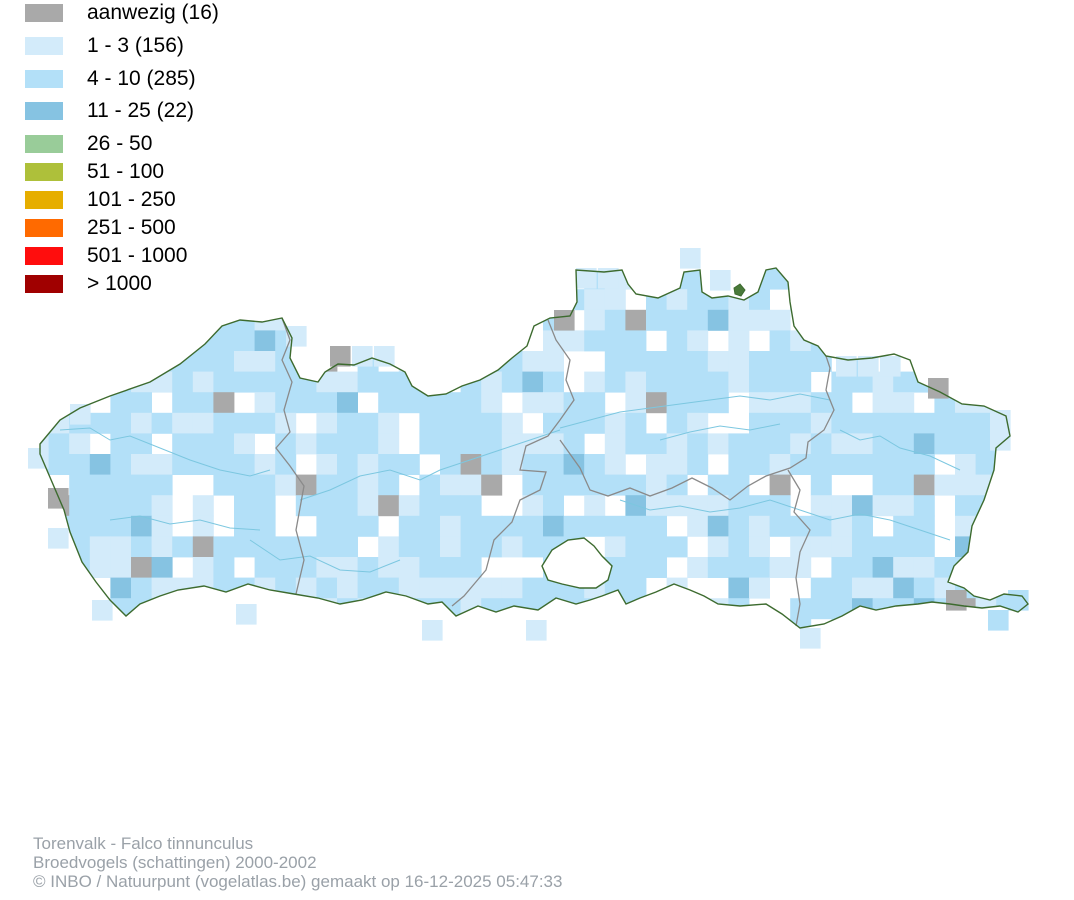 Image resolution: width=1074 pixels, height=900 pixels. Describe the element at coordinates (137, 255) in the screenshot. I see `legend-label: 501 - 1000` at that location.